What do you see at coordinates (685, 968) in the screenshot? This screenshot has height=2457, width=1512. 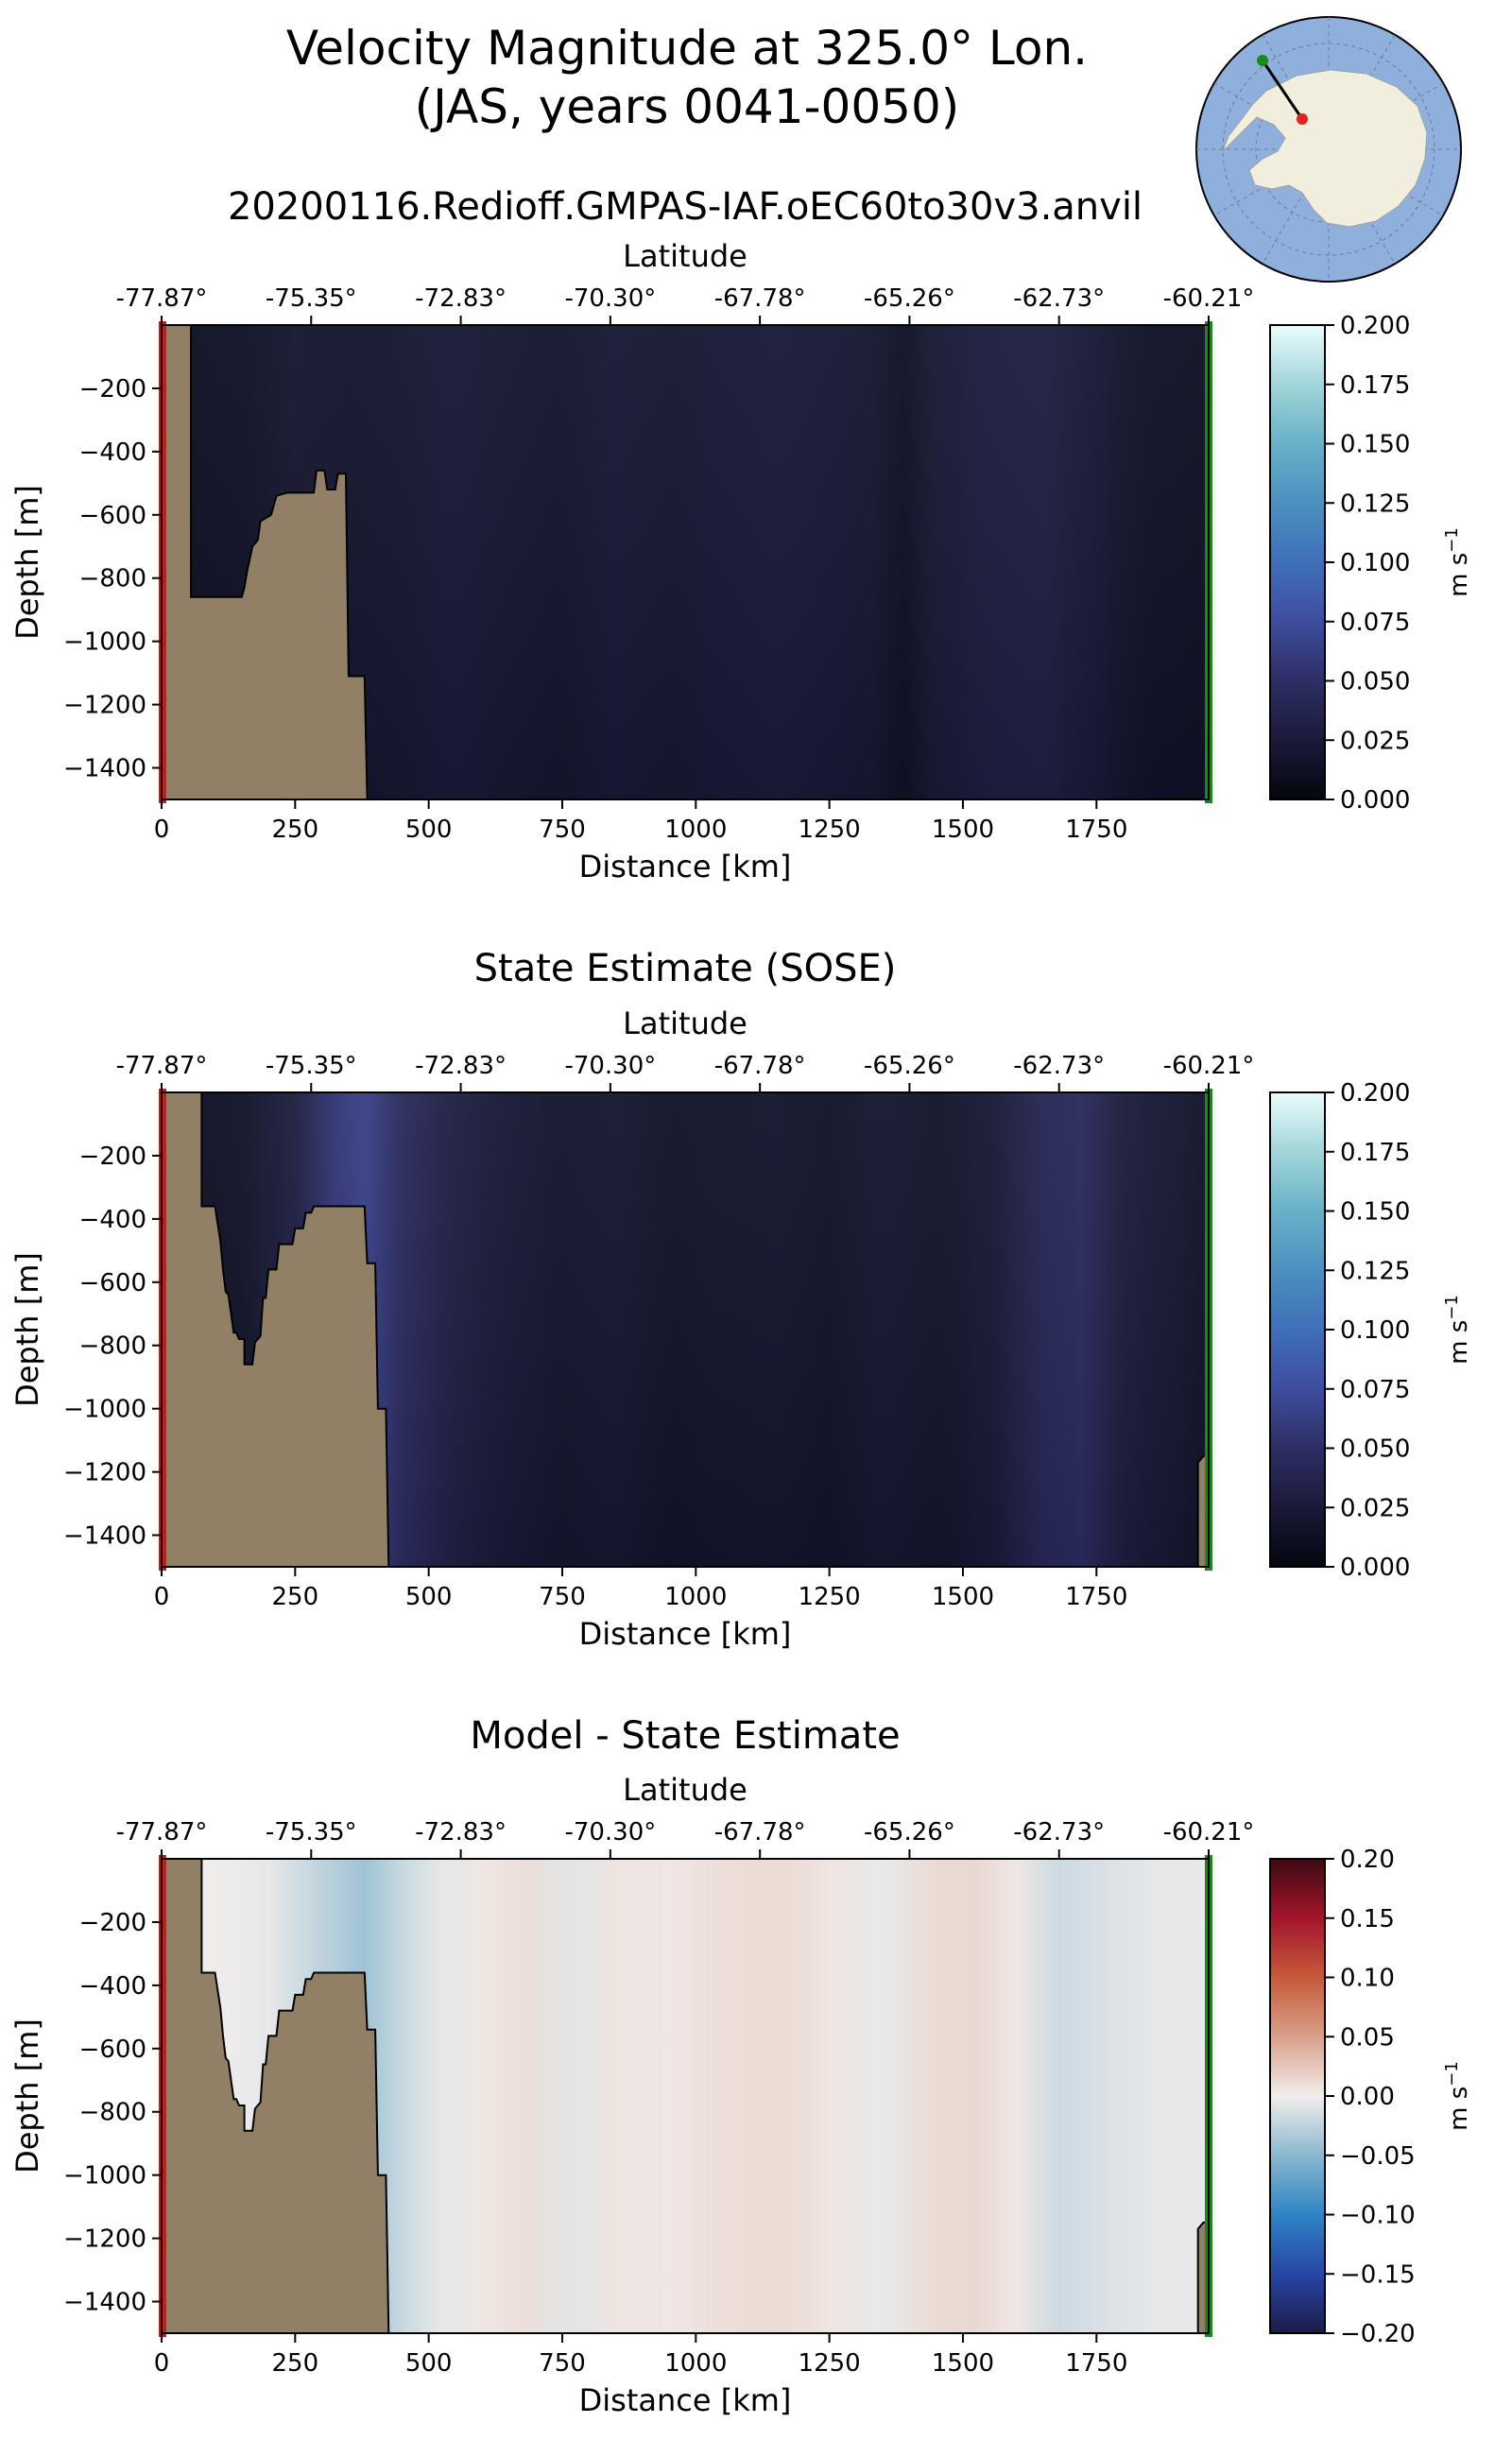 I see `panel-title: State Estimate (SOSE)` at bounding box center [685, 968].